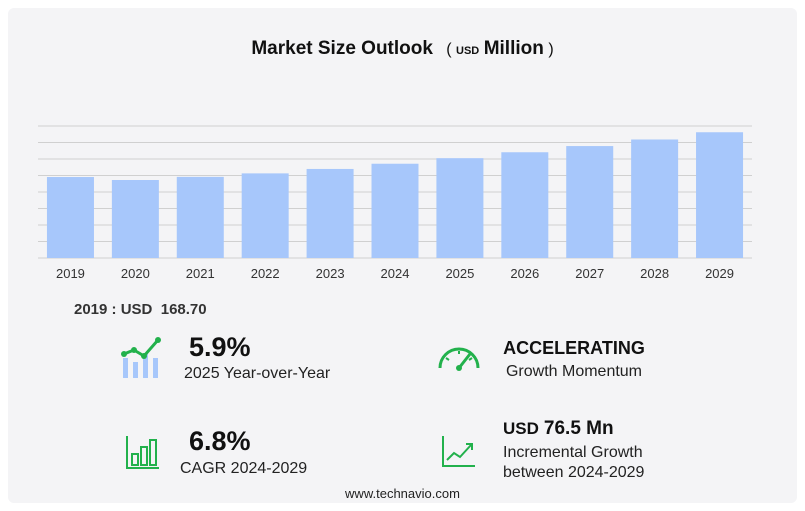 This screenshot has width=805, height=511. I want to click on kpi-cagr-label: CAGR 2024-2029, so click(244, 468).